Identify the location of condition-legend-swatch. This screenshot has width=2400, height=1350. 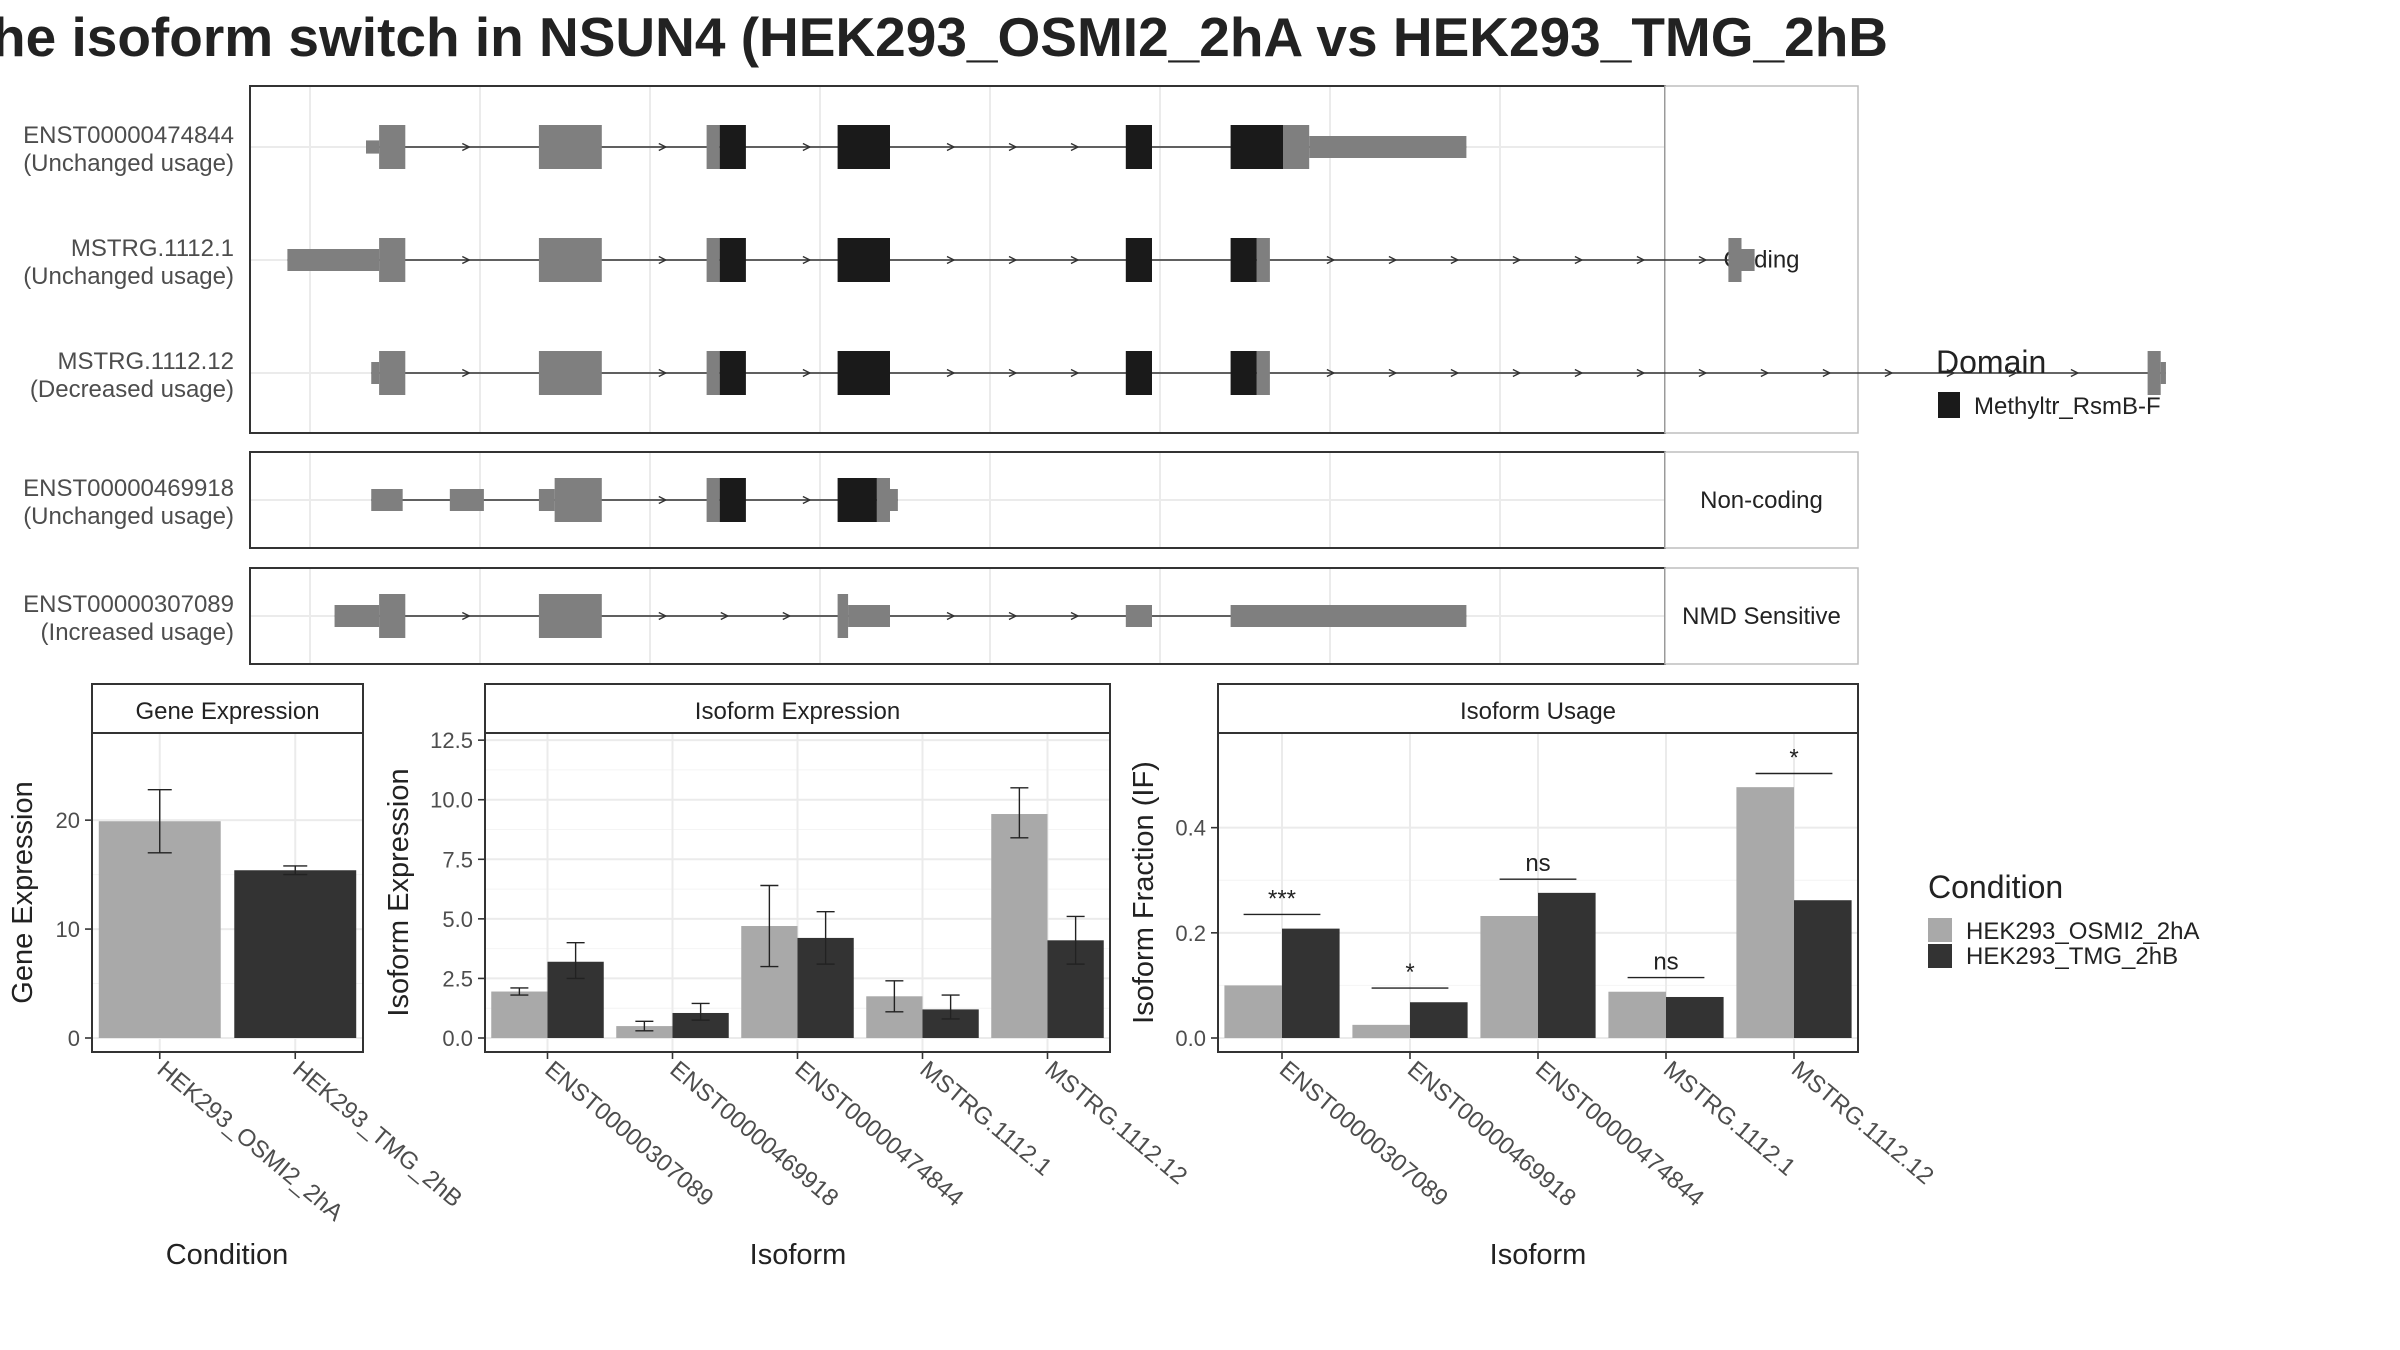
(1940, 956).